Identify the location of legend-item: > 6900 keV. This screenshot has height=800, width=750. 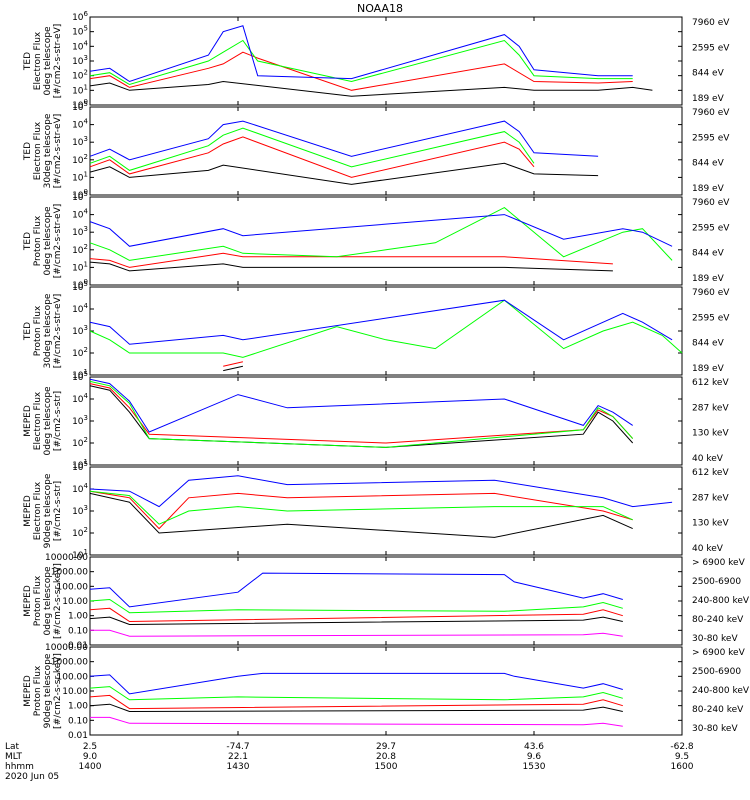
(719, 563).